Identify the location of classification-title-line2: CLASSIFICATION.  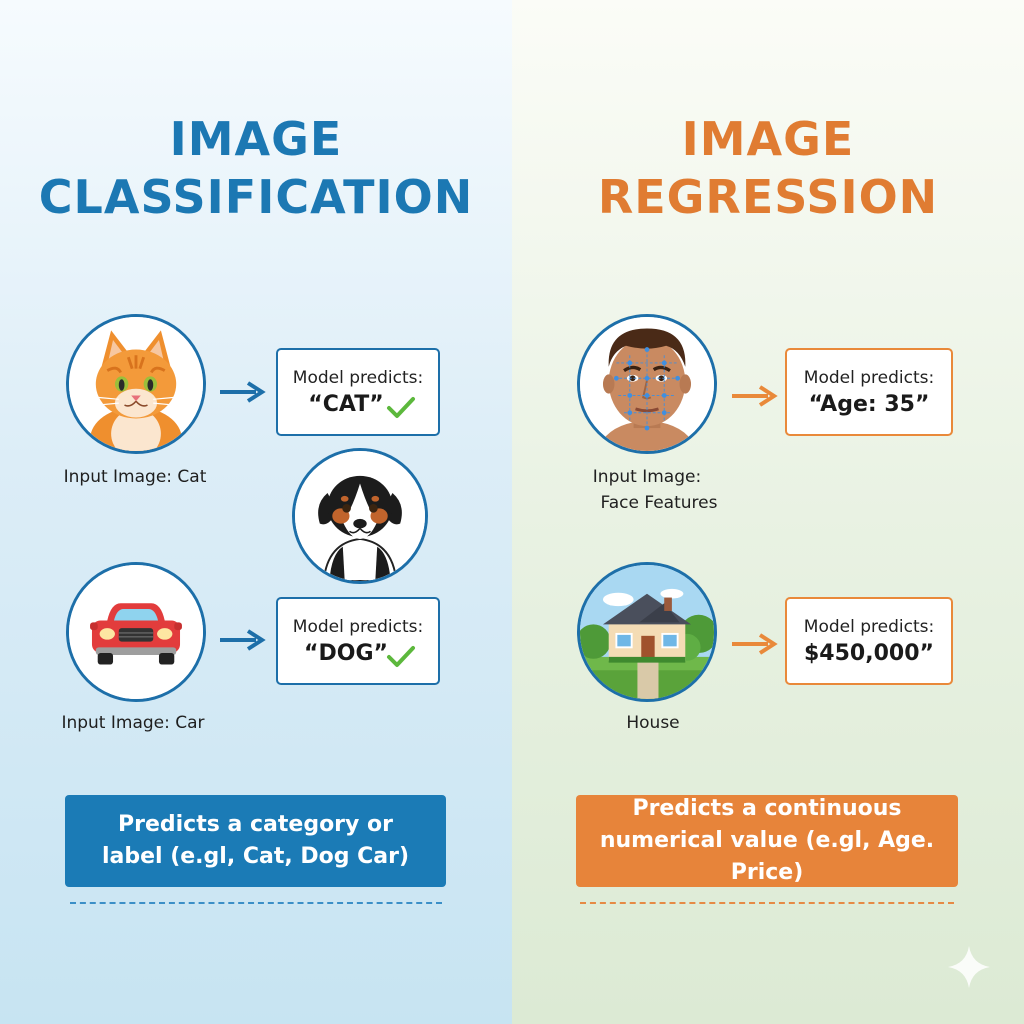
(256, 197).